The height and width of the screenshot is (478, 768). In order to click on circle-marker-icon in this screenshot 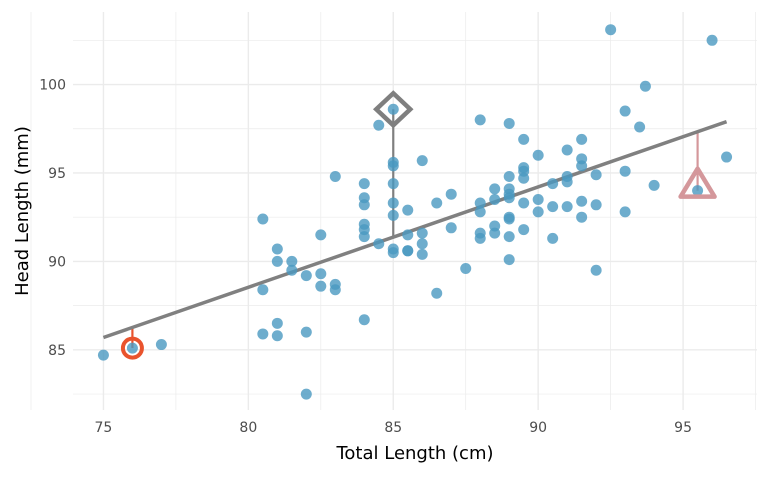, I will do `click(132, 348)`.